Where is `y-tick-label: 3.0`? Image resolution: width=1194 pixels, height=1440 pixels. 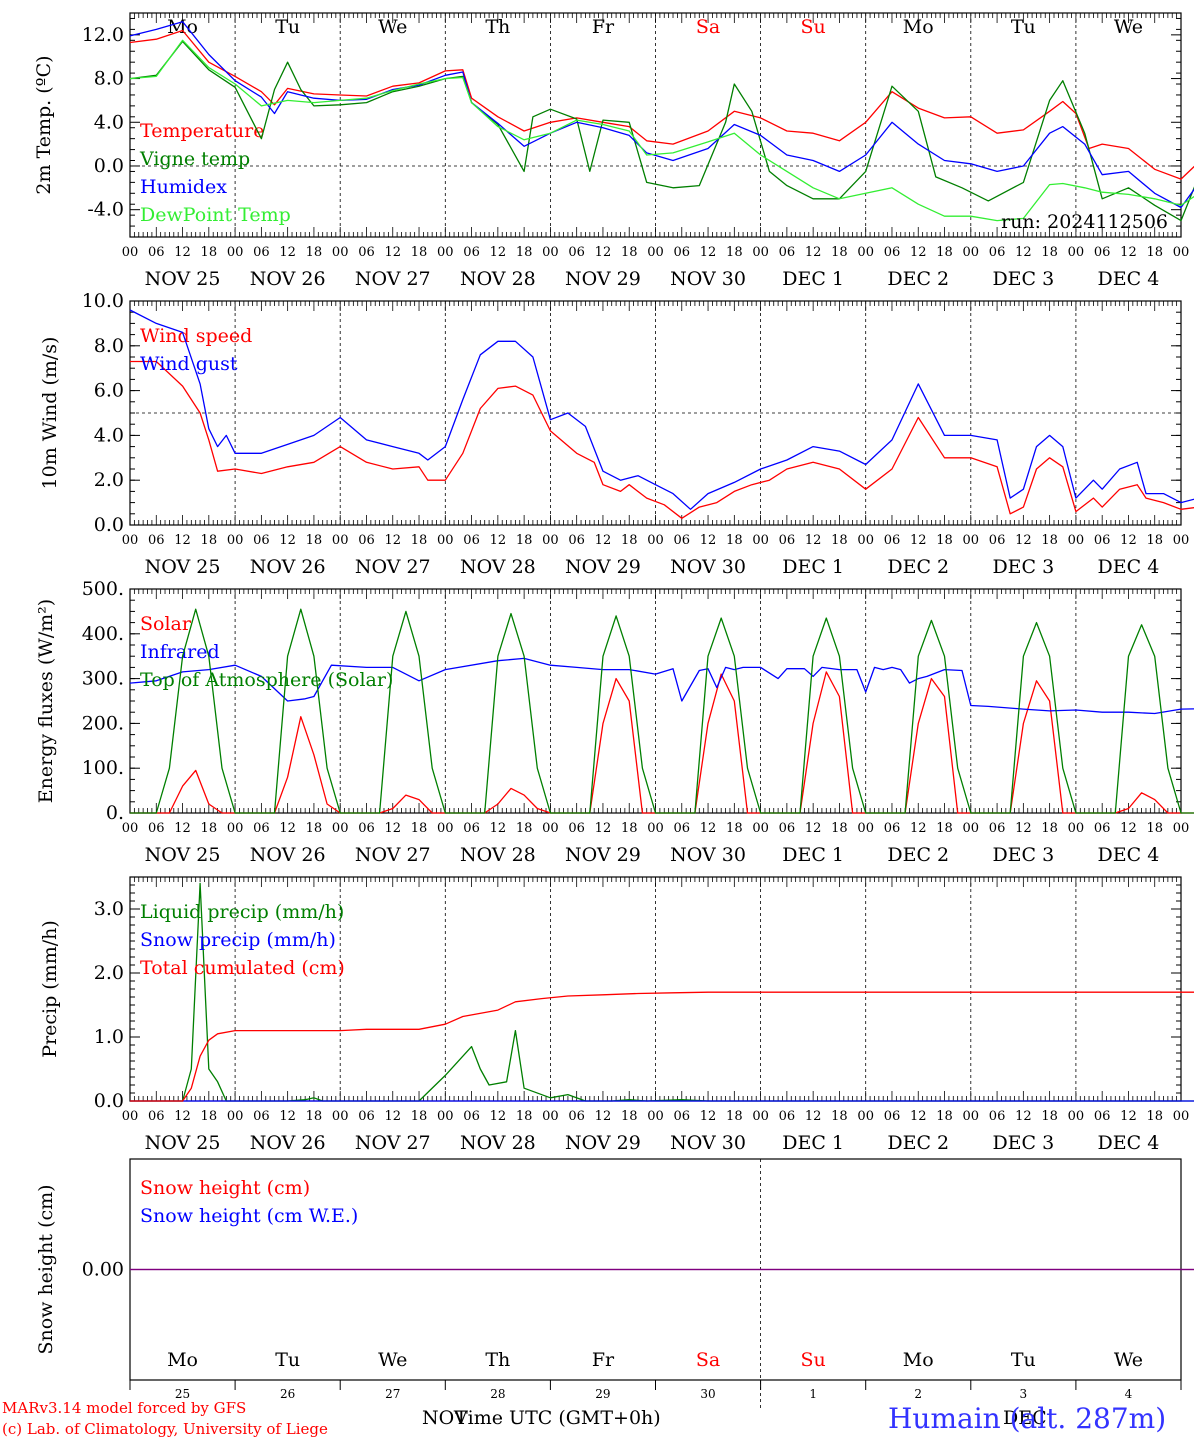 y-tick-label: 3.0 is located at coordinates (109, 909).